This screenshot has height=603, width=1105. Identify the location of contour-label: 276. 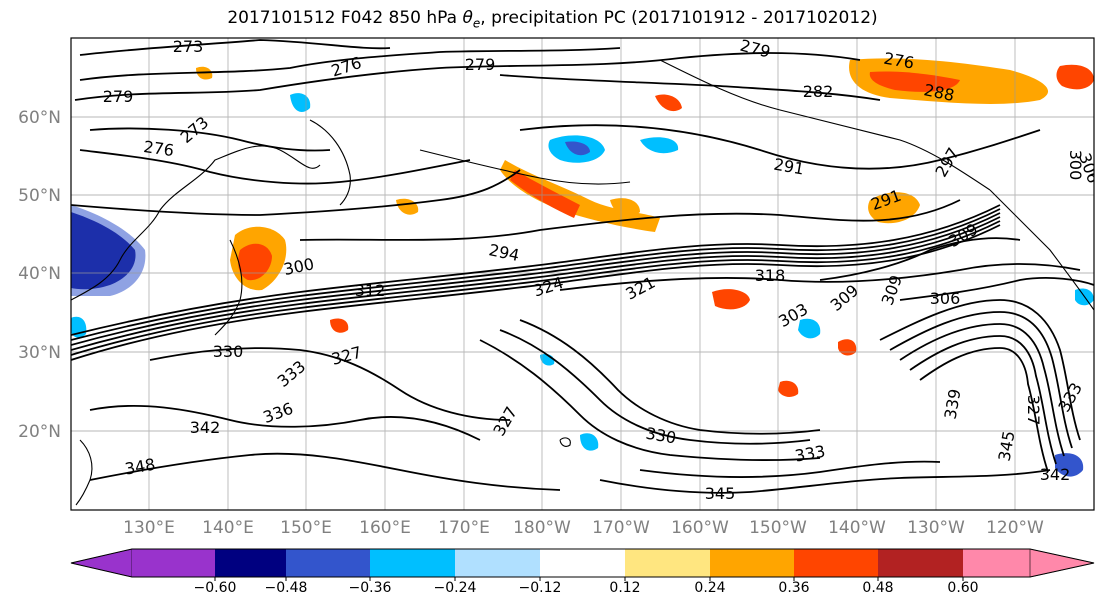
(158, 148).